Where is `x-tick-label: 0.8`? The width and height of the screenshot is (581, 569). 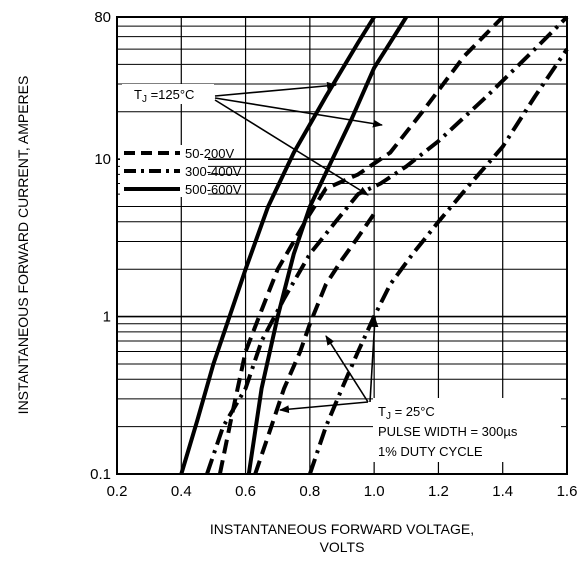 x-tick-label: 0.8 is located at coordinates (309, 491).